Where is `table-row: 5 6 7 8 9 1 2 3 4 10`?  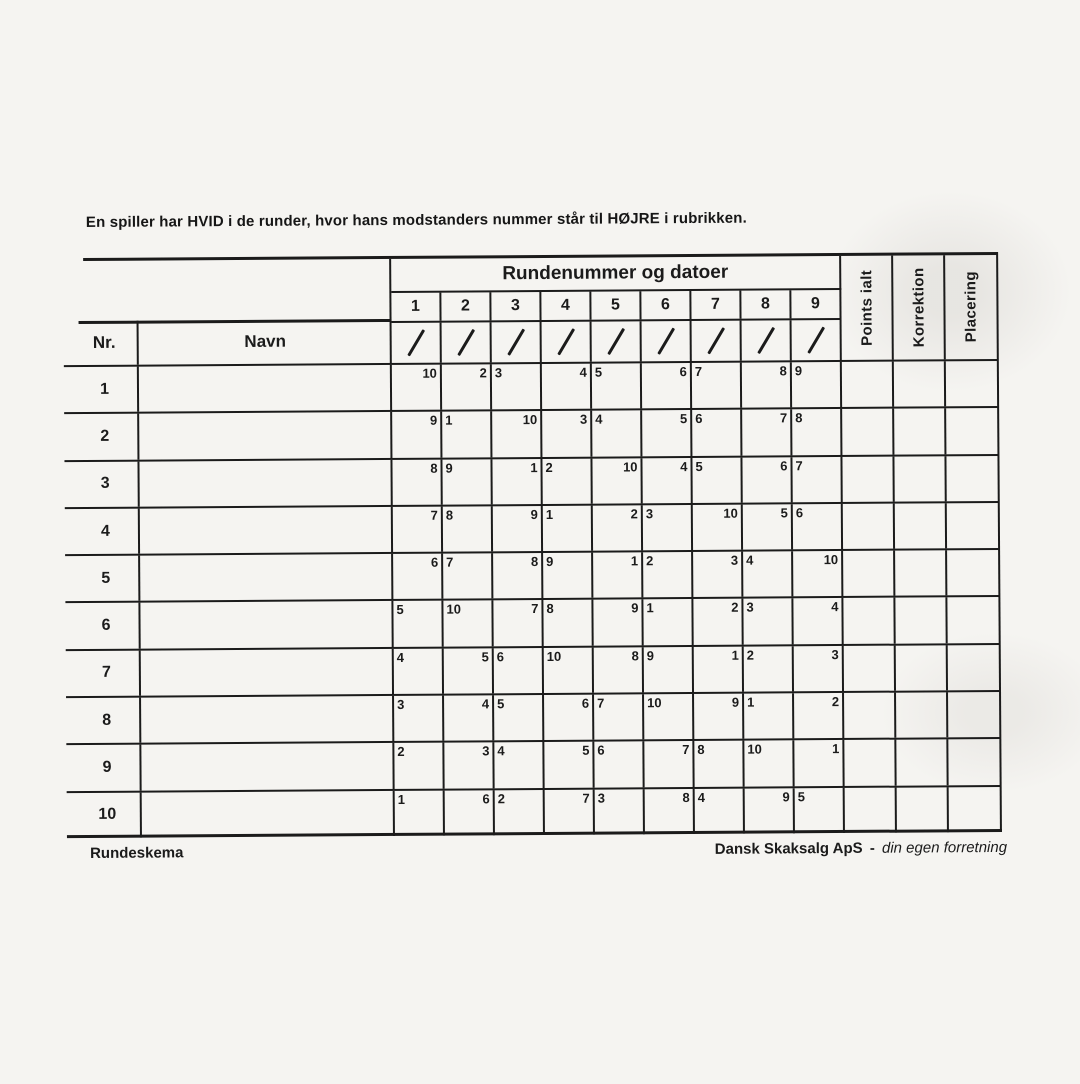 table-row: 5 6 7 8 9 1 2 3 4 10 is located at coordinates (533, 577).